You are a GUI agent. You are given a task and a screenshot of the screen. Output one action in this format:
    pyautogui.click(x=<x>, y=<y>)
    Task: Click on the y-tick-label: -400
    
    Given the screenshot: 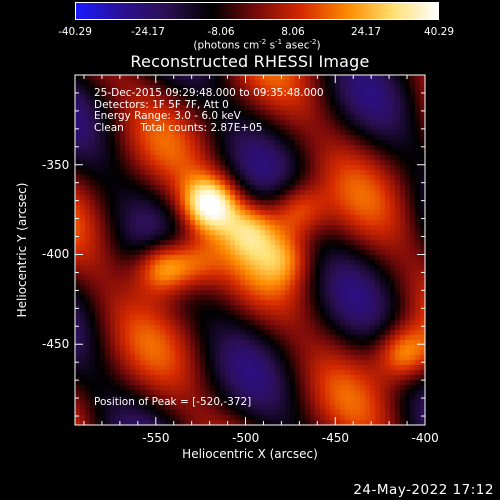 What is the action you would take?
    pyautogui.click(x=56, y=254)
    